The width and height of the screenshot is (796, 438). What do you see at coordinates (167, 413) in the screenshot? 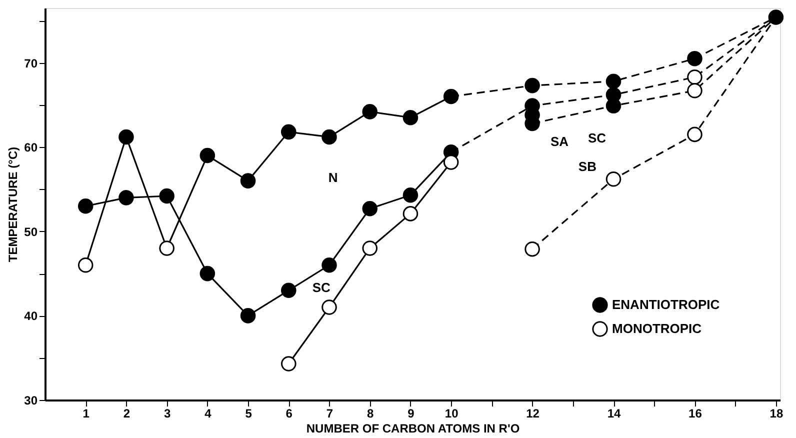
I see `x-tick-label: 3` at bounding box center [167, 413].